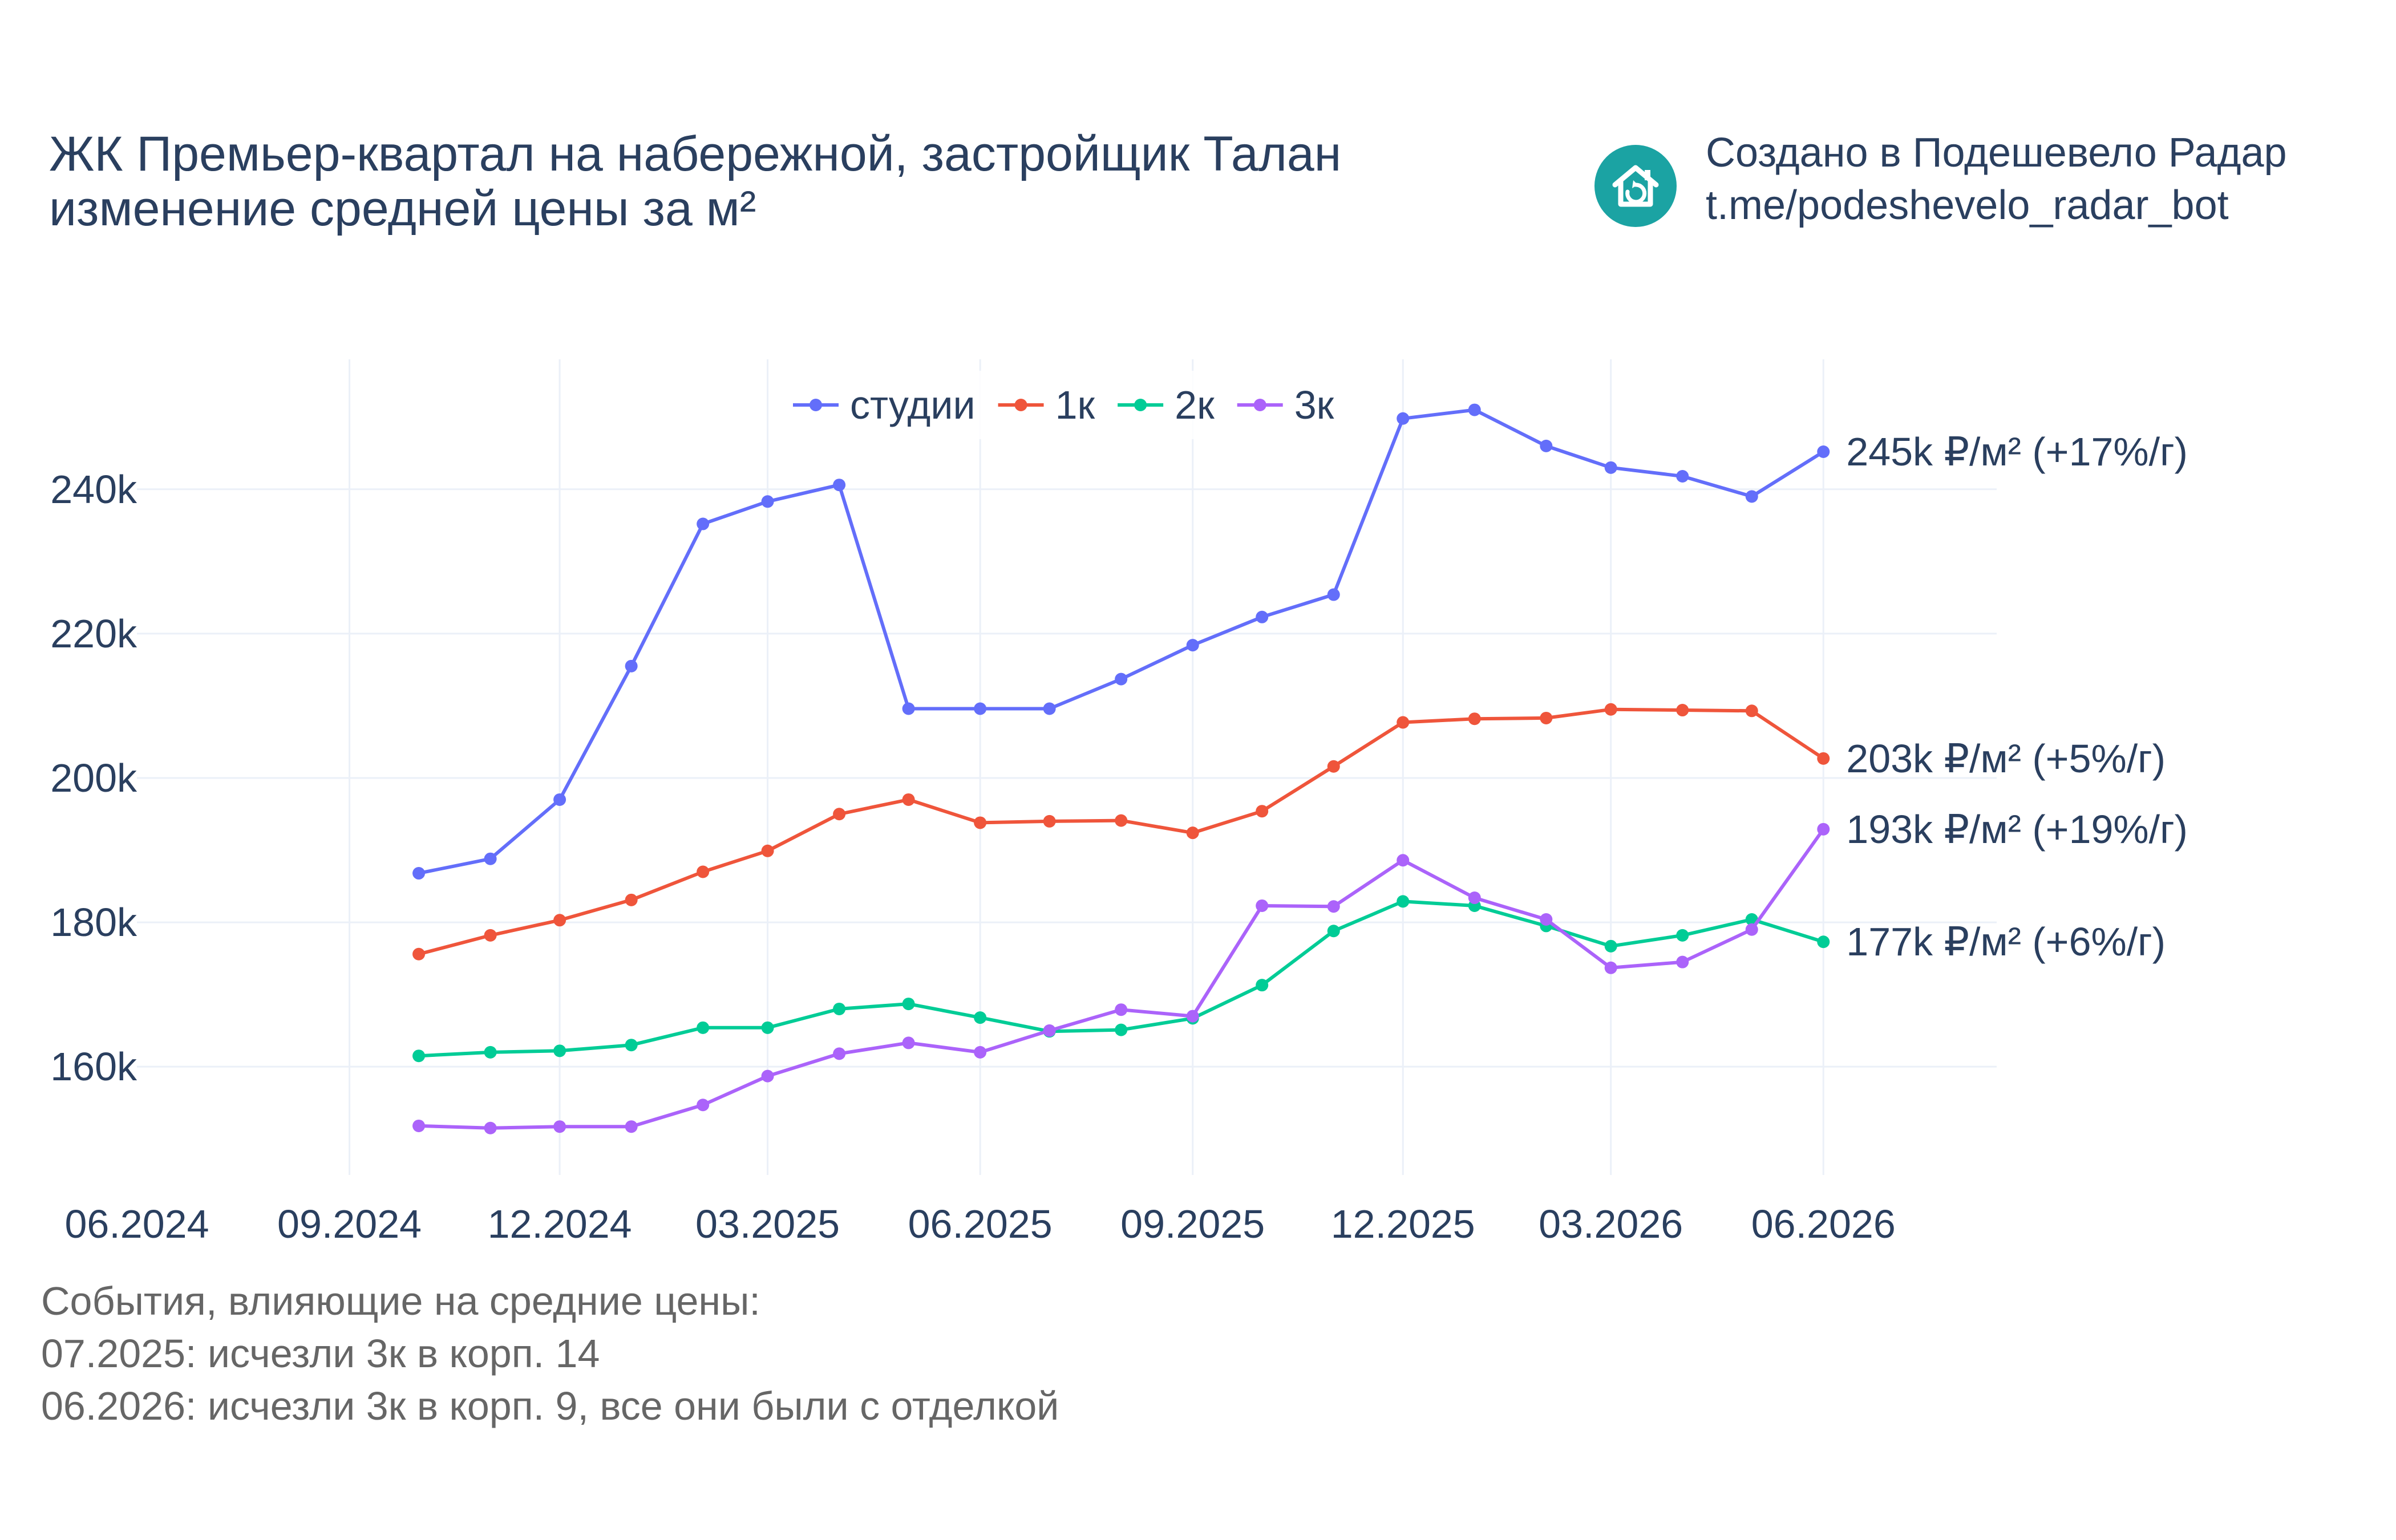  Describe the element at coordinates (2017, 452) in the screenshot. I see `series-end-label: 245k ₽/м² (+17%/г)` at that location.